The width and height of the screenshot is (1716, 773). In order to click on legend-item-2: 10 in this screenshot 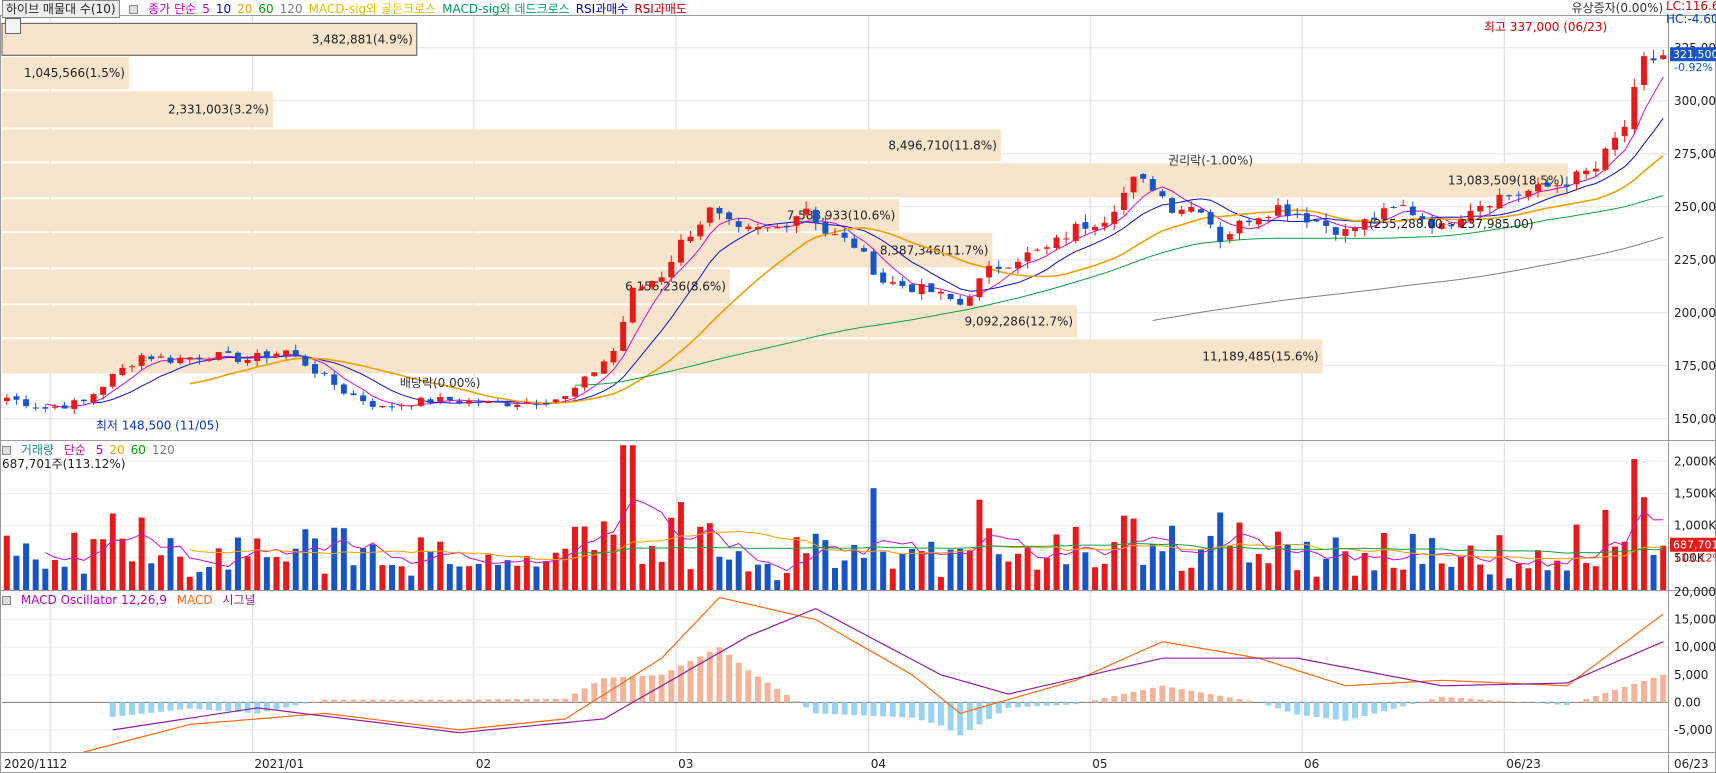, I will do `click(223, 9)`.